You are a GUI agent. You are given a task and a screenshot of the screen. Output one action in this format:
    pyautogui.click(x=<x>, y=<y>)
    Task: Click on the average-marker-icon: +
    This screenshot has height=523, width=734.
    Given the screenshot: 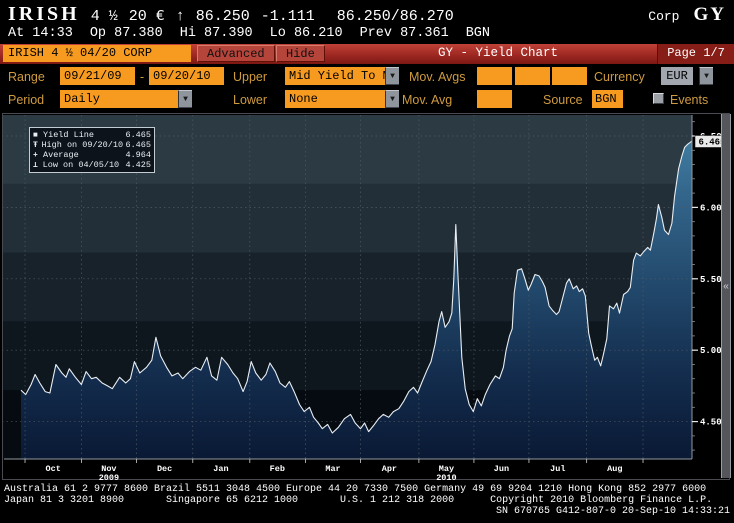 What is the action you would take?
    pyautogui.click(x=35, y=155)
    